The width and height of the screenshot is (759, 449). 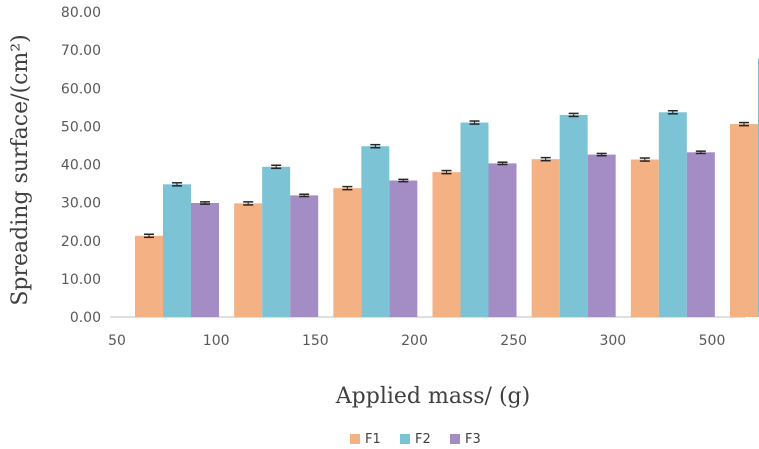 What do you see at coordinates (373, 439) in the screenshot?
I see `legend-label-f1: F1` at bounding box center [373, 439].